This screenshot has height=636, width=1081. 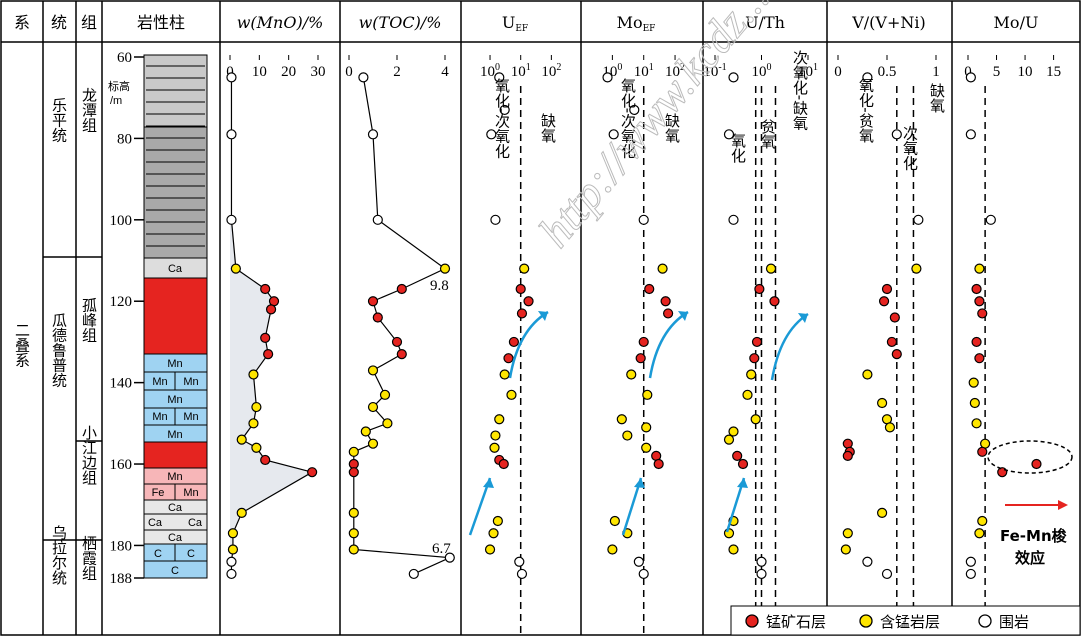 What do you see at coordinates (89, 320) in the screenshot?
I see `formation-gufeng: 孤峰组` at bounding box center [89, 320].